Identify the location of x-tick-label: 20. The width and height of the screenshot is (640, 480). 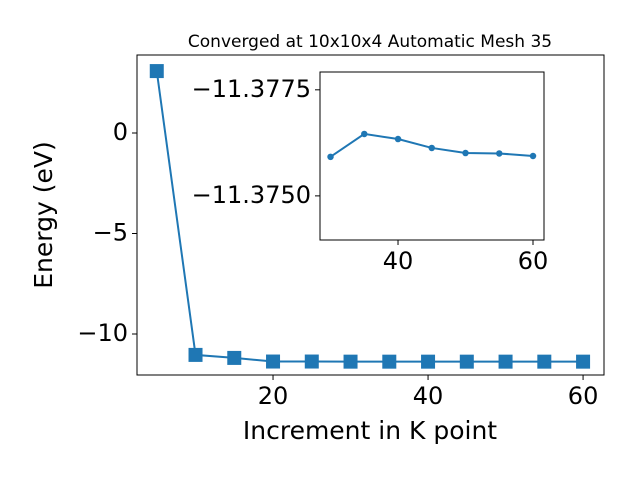
(273, 396).